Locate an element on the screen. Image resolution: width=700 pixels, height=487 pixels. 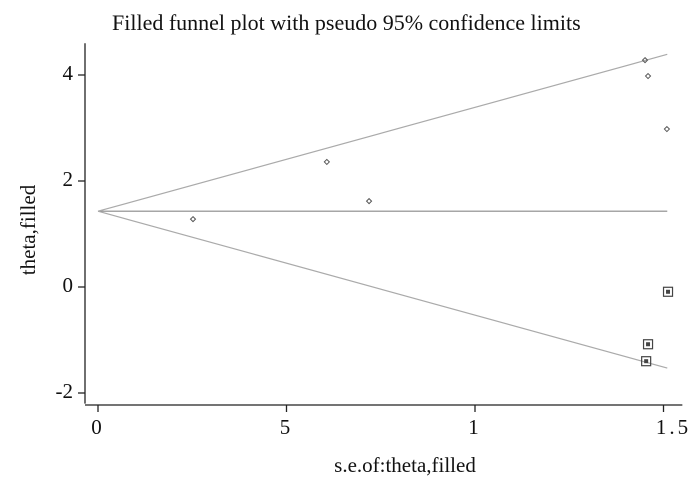
x-tick-label: 1 is located at coordinates (475, 427).